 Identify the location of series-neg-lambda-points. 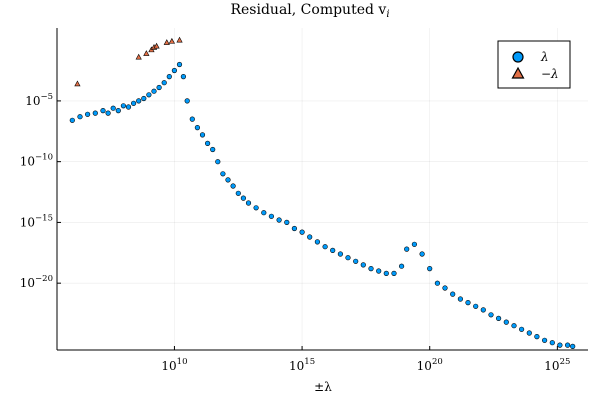
(128, 61).